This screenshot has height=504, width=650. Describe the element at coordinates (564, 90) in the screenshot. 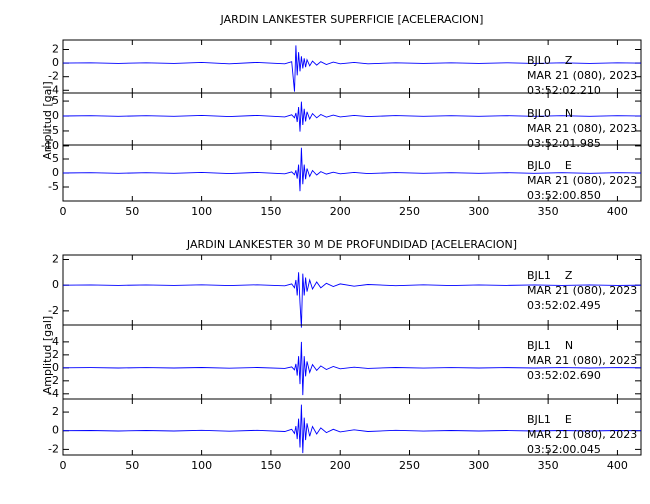

I see `time-label: 03:52:02.210` at that location.